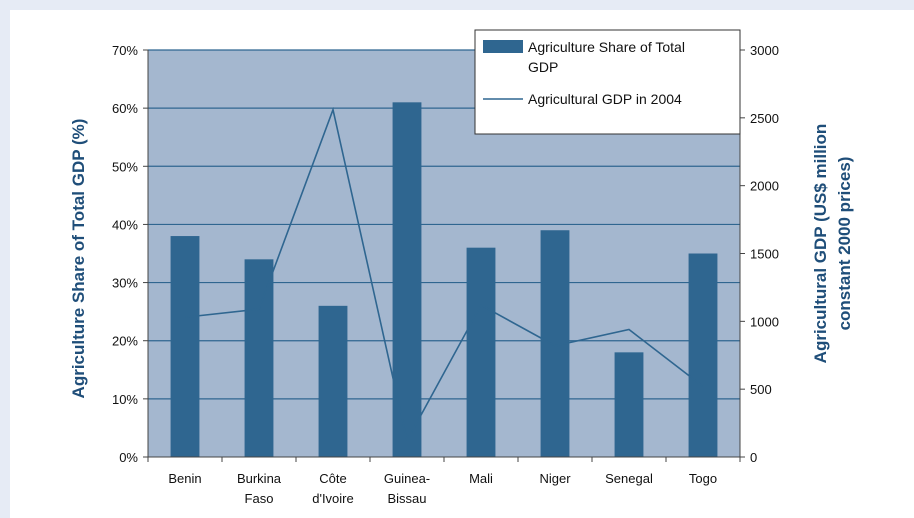  I want to click on y-tick-label: 0%, so click(128, 457).